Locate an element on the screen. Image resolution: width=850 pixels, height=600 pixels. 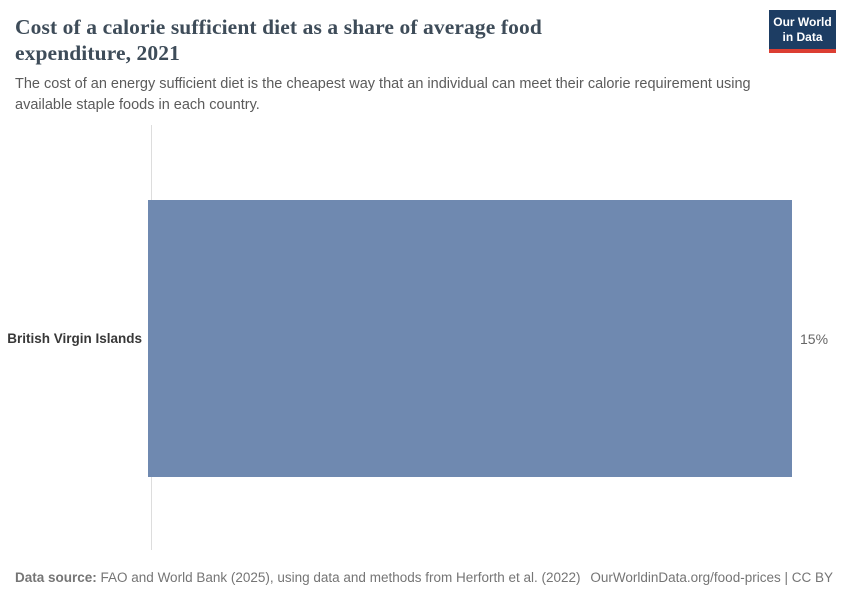
entity-label: British Virgin Islands is located at coordinates (74, 338).